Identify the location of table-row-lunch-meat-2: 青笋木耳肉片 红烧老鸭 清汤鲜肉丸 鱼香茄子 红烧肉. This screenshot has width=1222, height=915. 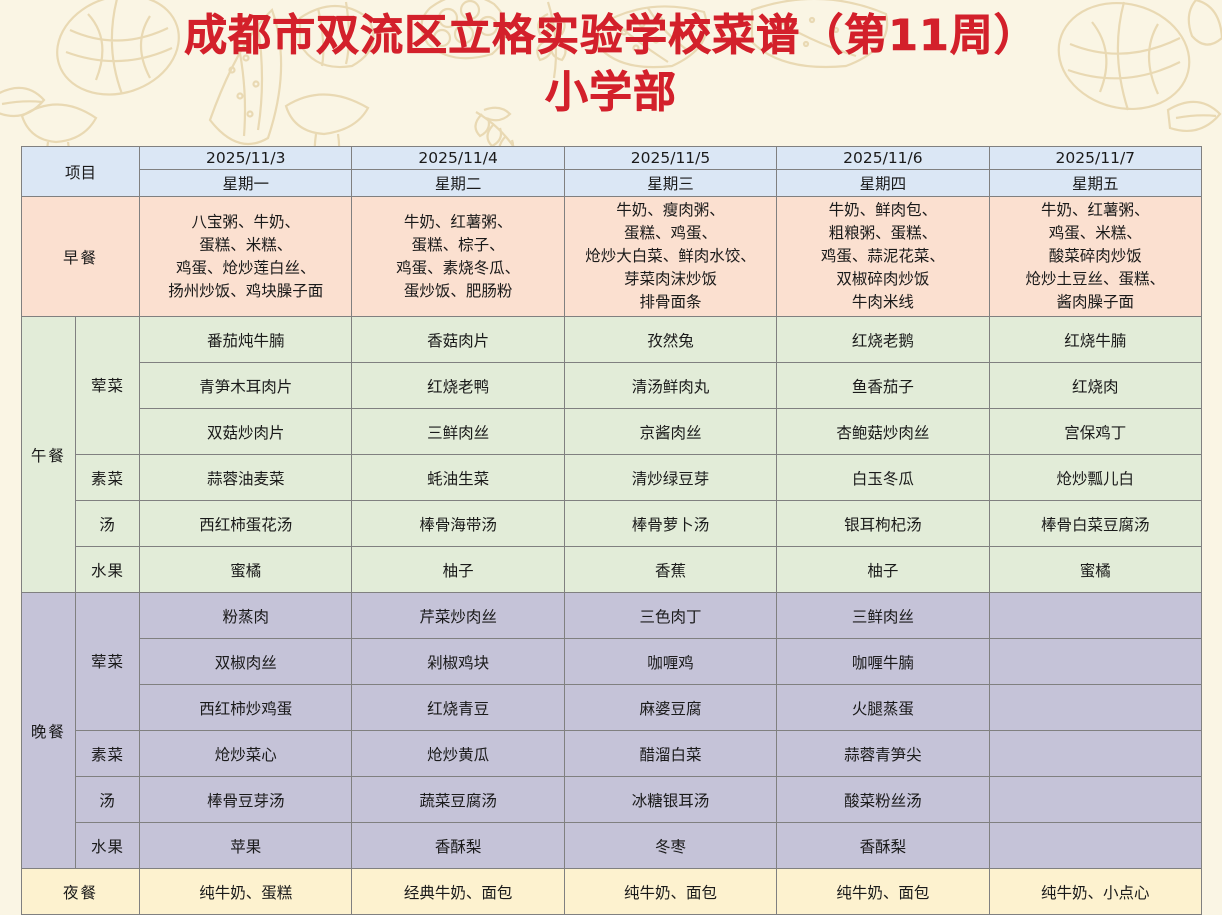
(612, 385).